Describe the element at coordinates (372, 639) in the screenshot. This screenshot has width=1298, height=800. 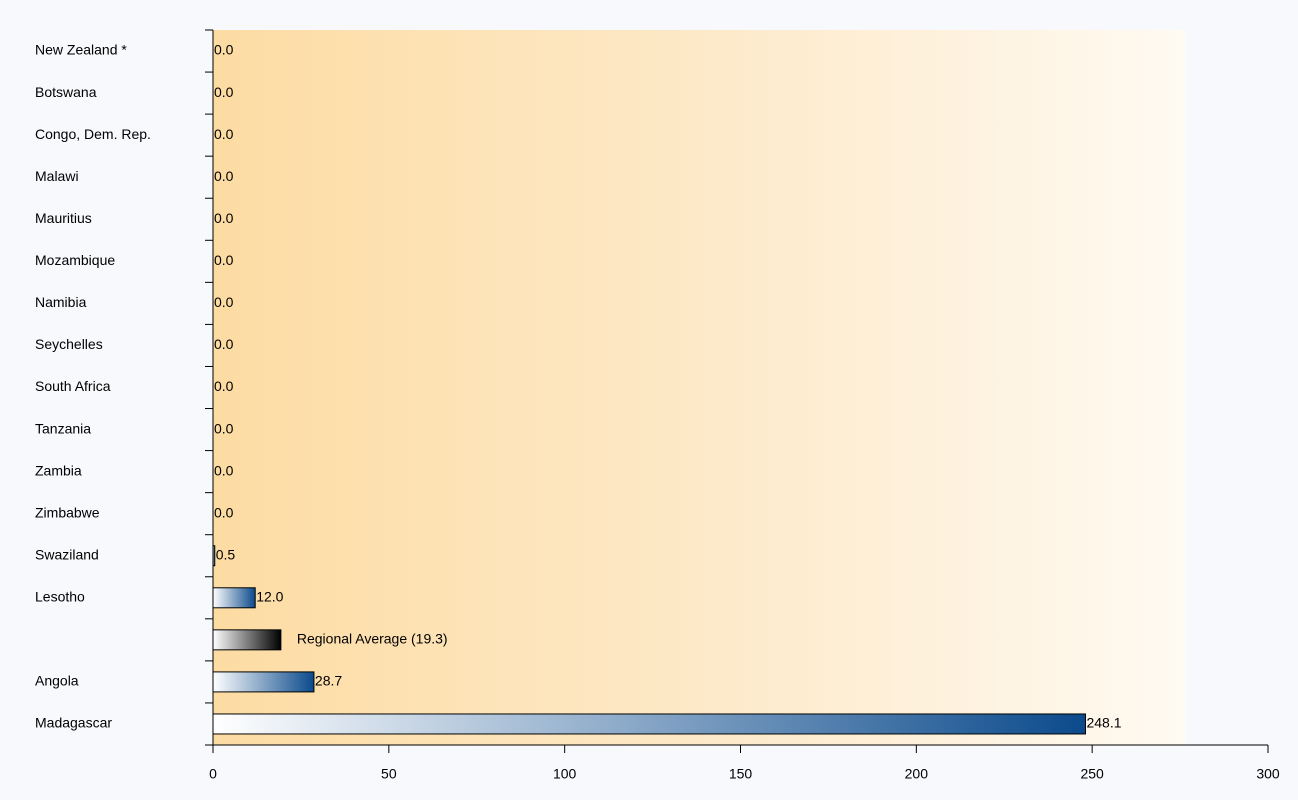
I see `value-label: Regional Average (19.3)` at that location.